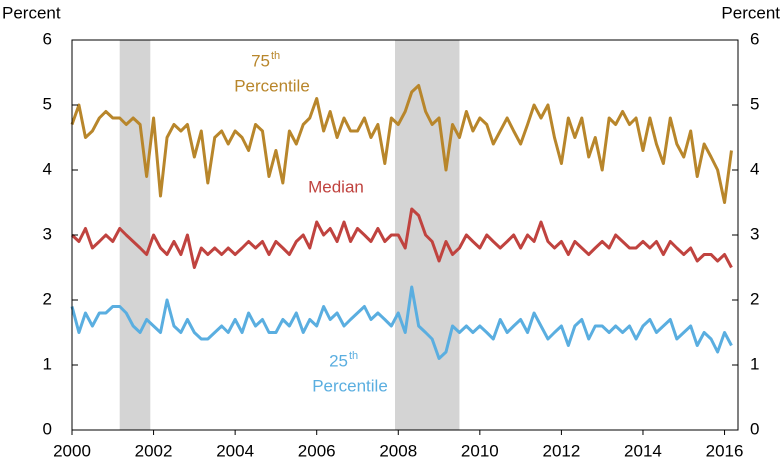 The image size is (782, 475). What do you see at coordinates (47, 38) in the screenshot?
I see `y-tick-label: 6` at bounding box center [47, 38].